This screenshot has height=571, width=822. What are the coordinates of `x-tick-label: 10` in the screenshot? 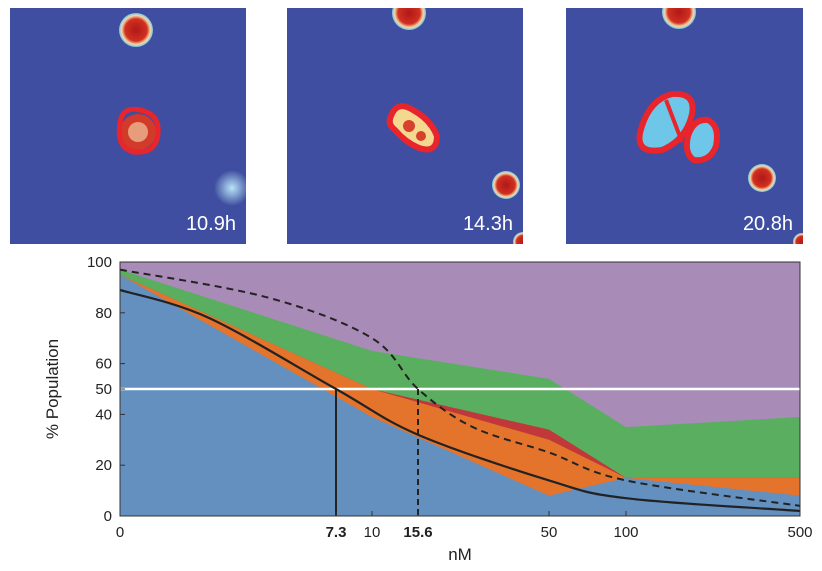 It's located at (372, 532).